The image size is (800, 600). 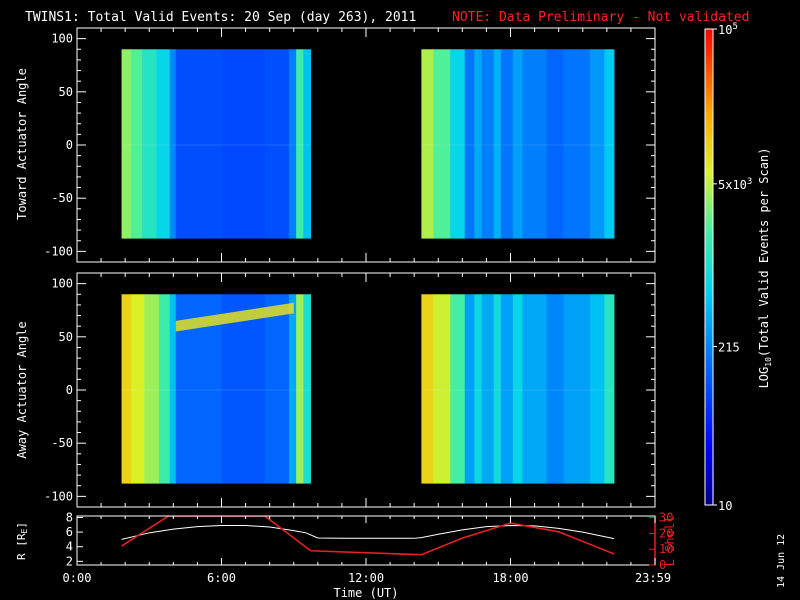 I want to click on radius-y-tick-label: 2, so click(x=69, y=561).